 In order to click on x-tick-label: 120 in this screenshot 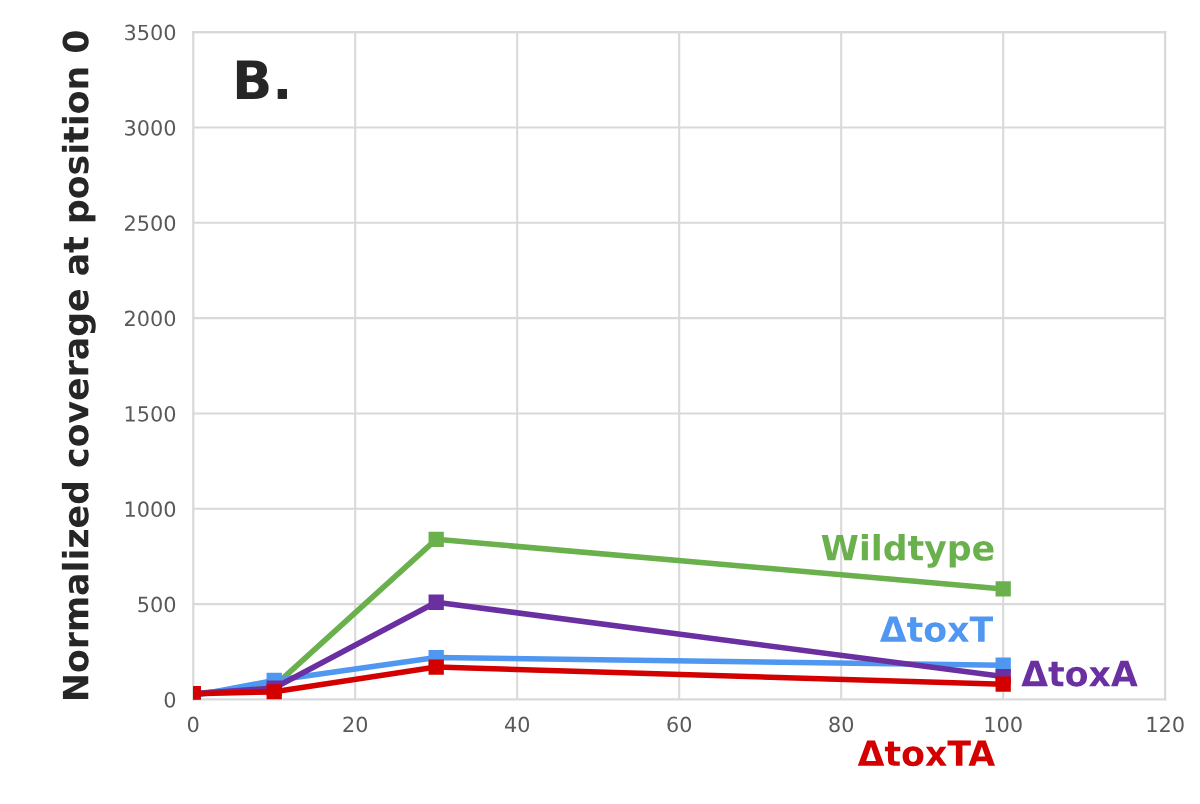, I will do `click(1165, 724)`.